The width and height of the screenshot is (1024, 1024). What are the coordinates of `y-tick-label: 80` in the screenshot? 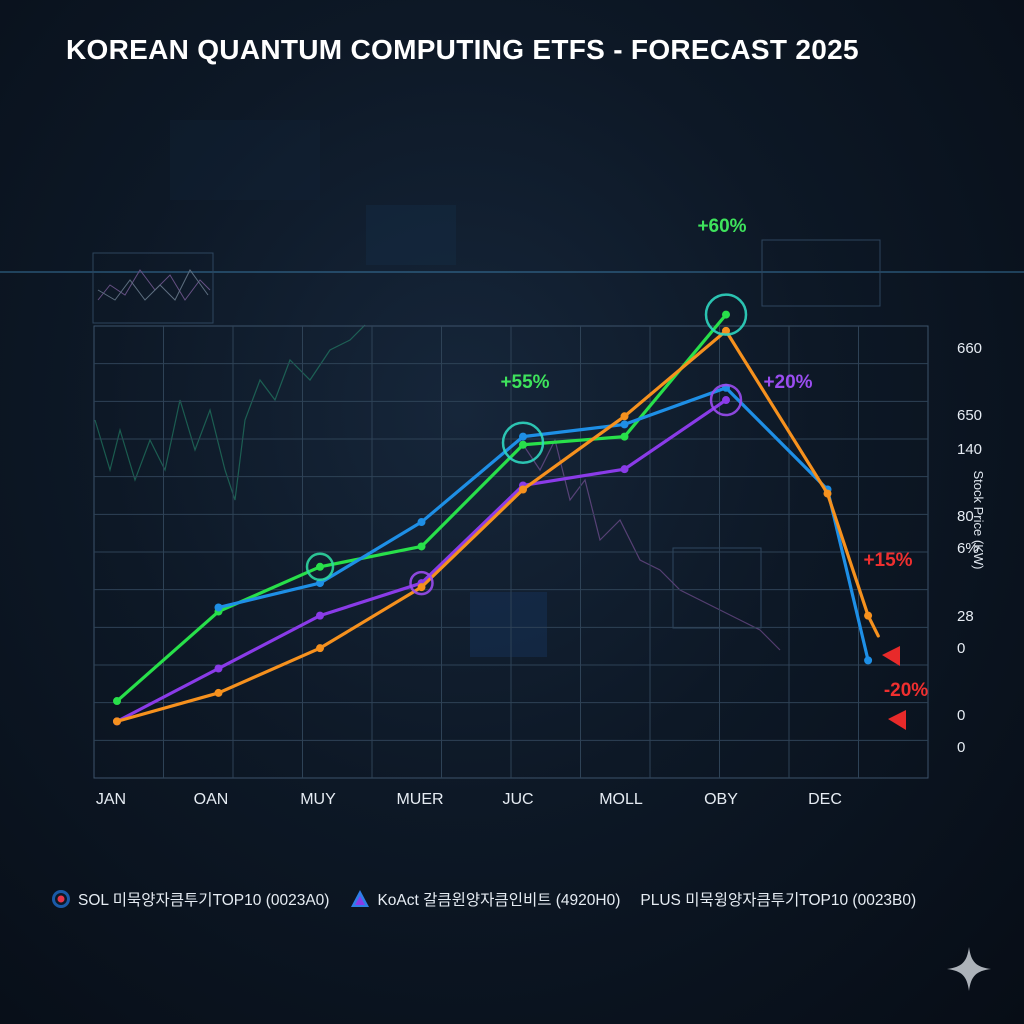 It's located at (965, 516).